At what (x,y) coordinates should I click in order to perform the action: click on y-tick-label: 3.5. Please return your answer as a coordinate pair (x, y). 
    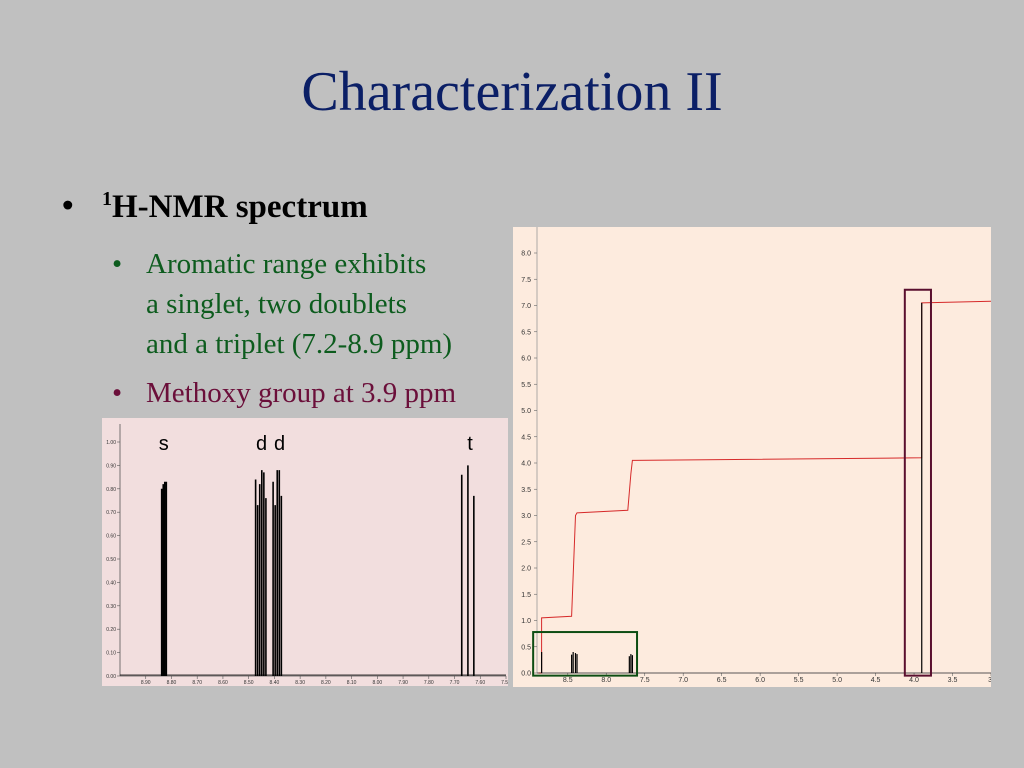
    Looking at the image, I should click on (526, 490).